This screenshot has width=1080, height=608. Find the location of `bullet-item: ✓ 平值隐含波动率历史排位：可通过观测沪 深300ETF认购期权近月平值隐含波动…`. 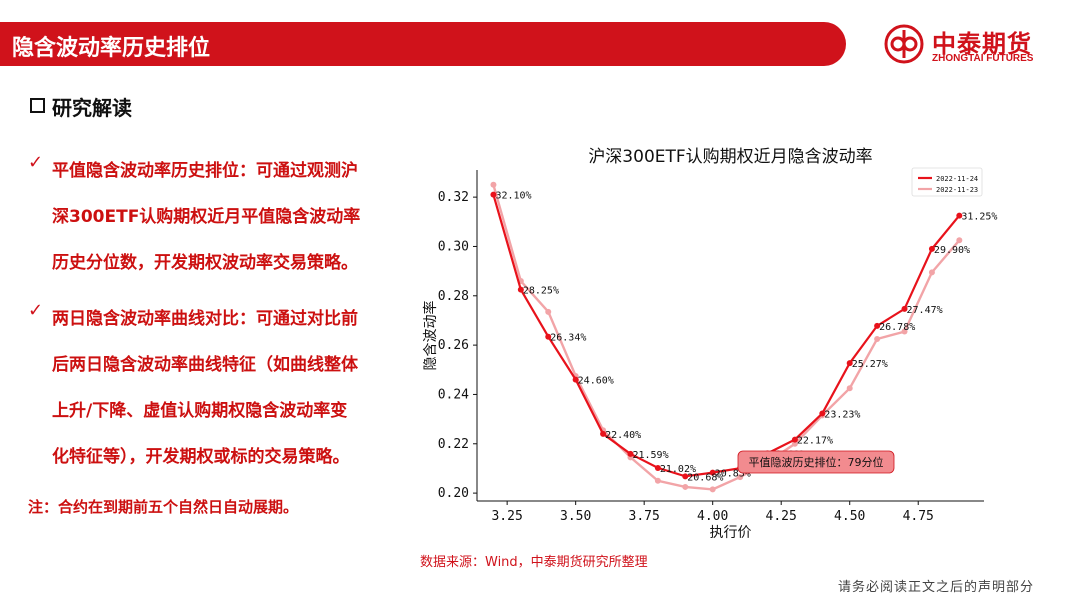

bullet-item: ✓ 平值隐含波动率历史排位：可通过观测沪 深300ETF认购期权近月平值隐含波动… is located at coordinates (214, 217).